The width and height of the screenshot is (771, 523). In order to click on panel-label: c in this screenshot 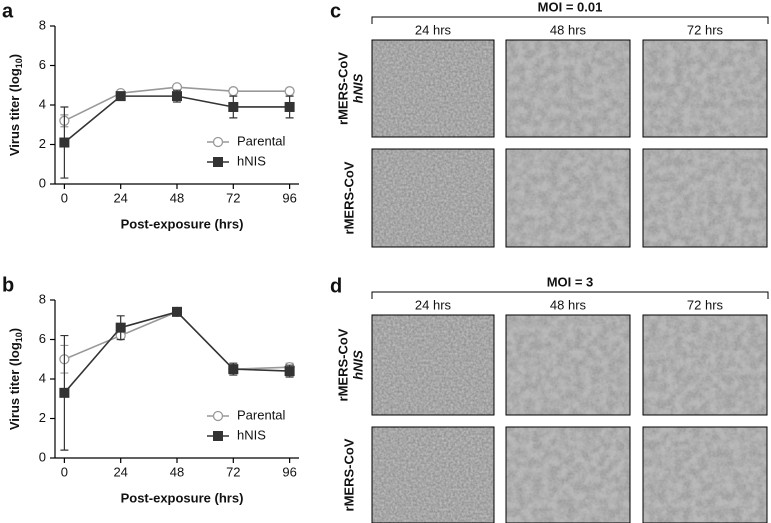, I will do `click(335, 11)`.